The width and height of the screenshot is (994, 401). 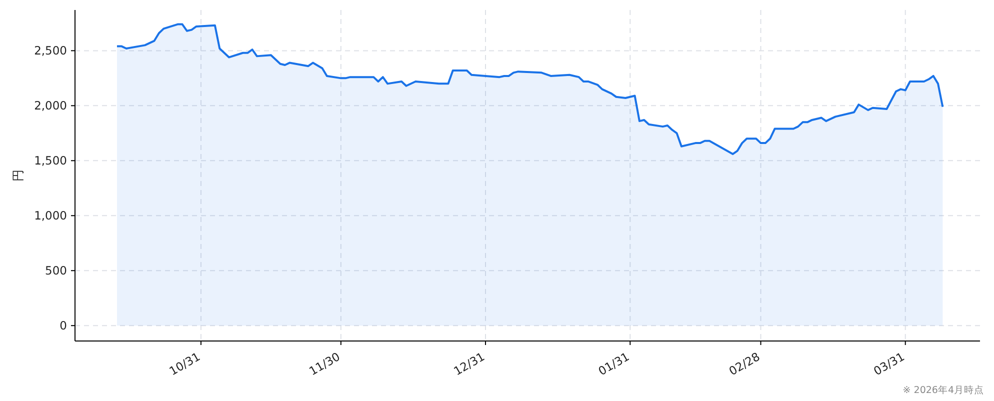 I want to click on y-tick-label: 500, so click(x=56, y=271).